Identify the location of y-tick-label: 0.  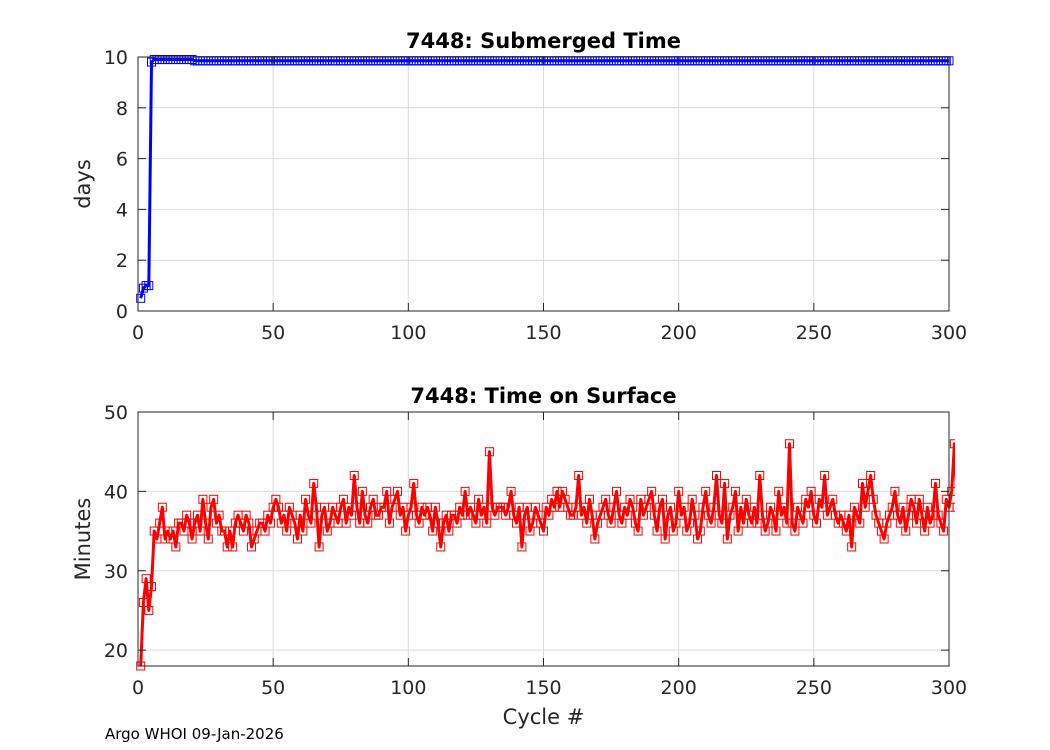
(122, 312).